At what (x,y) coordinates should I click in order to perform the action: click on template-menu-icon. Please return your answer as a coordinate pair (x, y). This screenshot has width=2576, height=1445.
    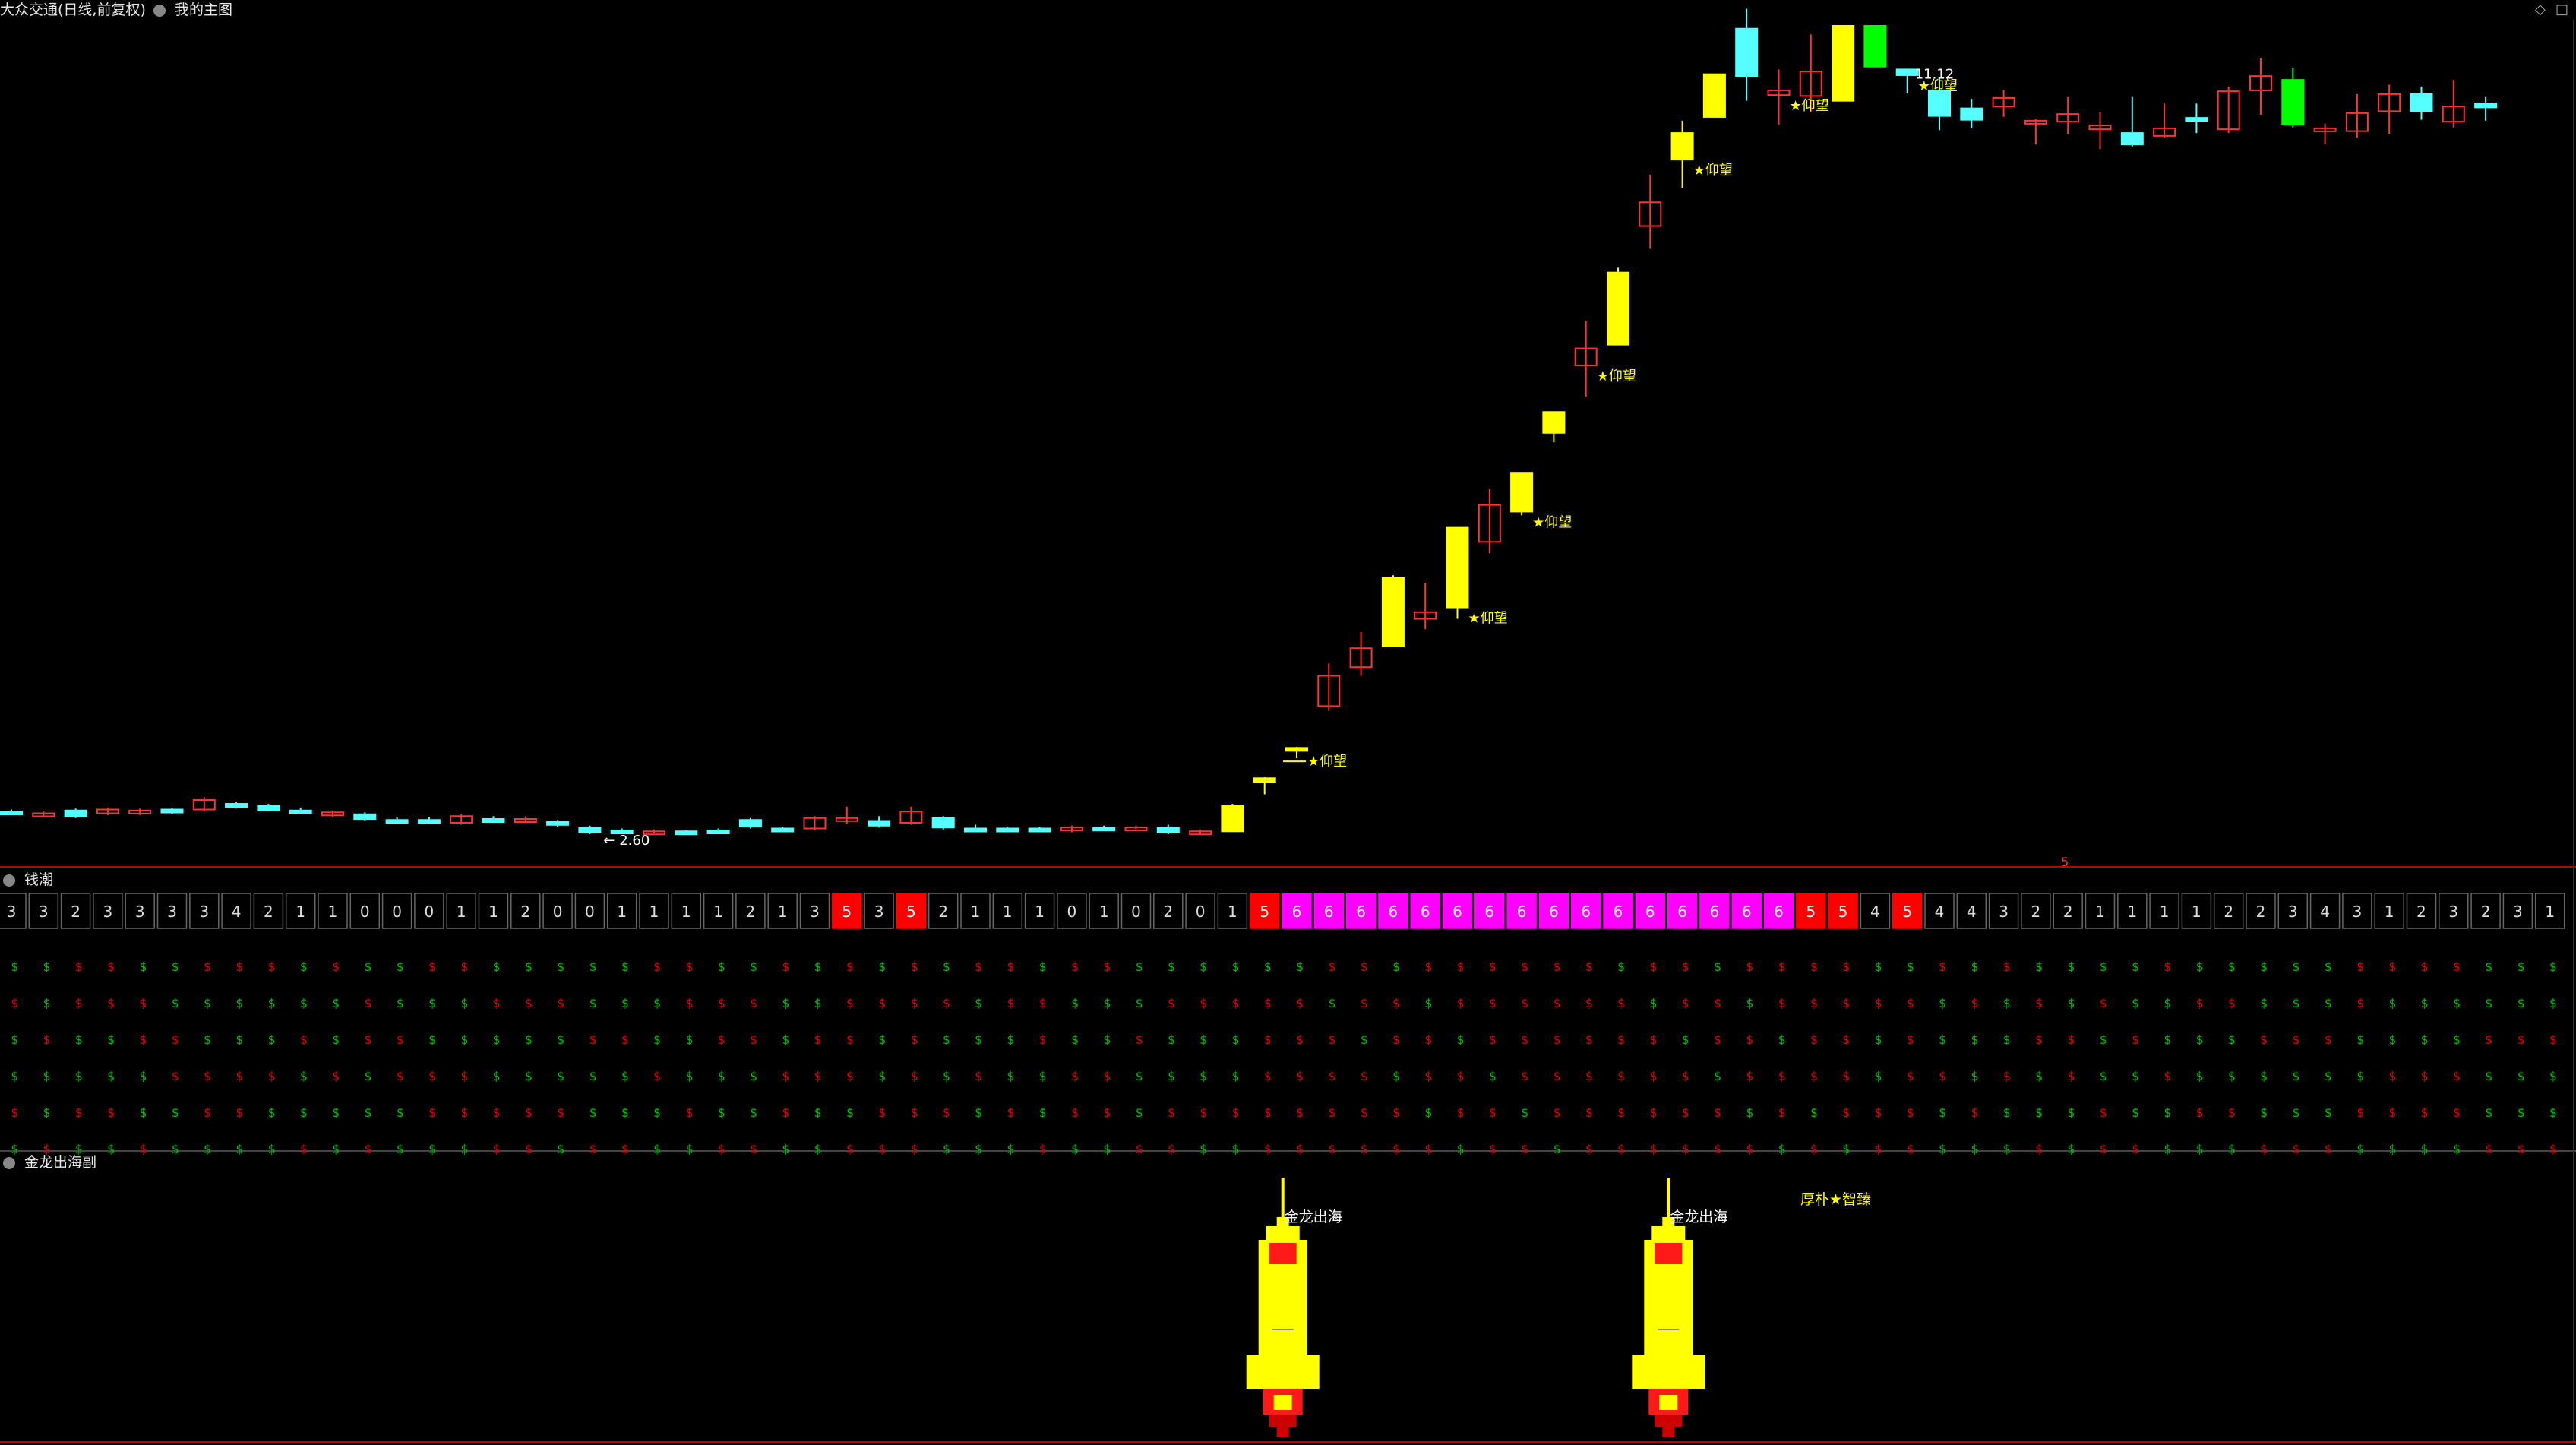
    Looking at the image, I should click on (159, 10).